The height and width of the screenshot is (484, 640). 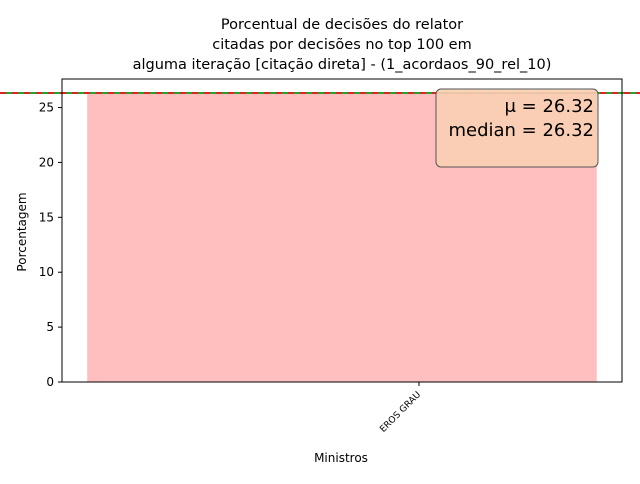 I want to click on chart-title-line: Porcentual de decisões do relator, so click(x=342, y=25).